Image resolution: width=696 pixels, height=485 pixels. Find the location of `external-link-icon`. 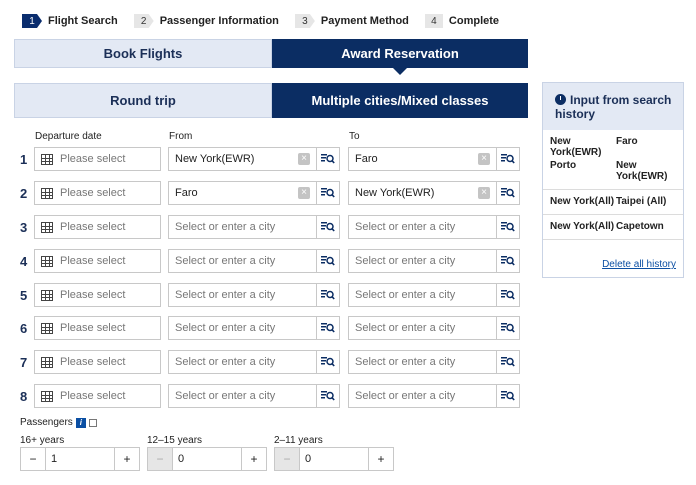

external-link-icon is located at coordinates (92, 422).